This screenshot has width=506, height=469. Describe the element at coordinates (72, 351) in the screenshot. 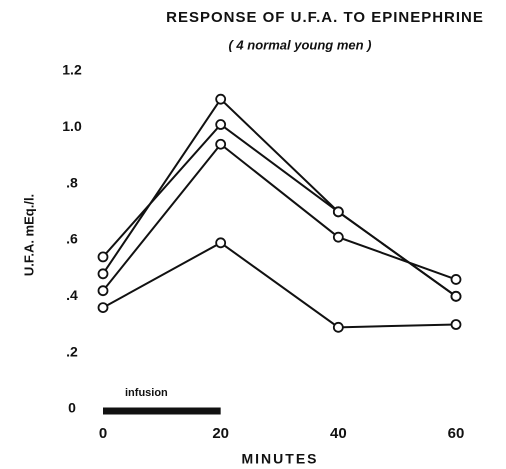

I see `y-tick-label: .2` at that location.